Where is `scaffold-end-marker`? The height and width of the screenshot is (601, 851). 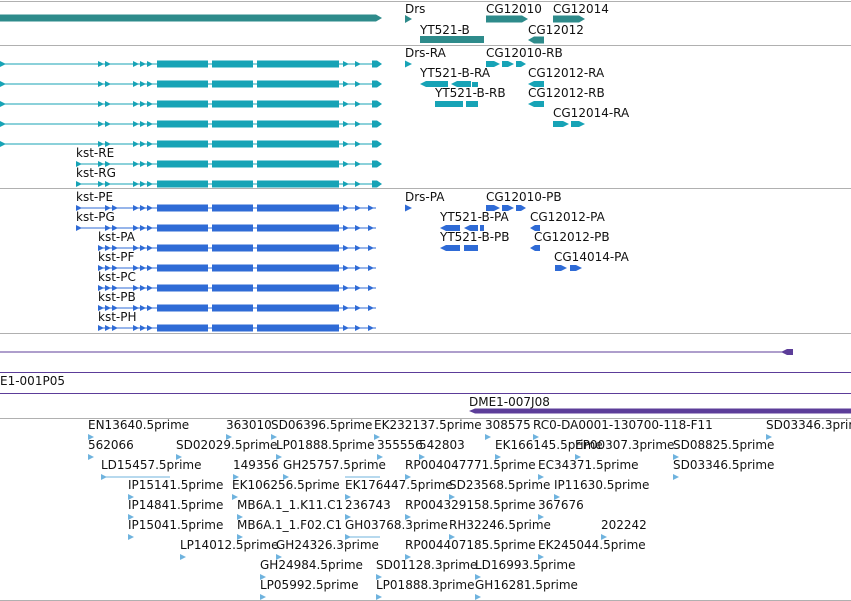
scaffold-end-marker is located at coordinates (787, 352).